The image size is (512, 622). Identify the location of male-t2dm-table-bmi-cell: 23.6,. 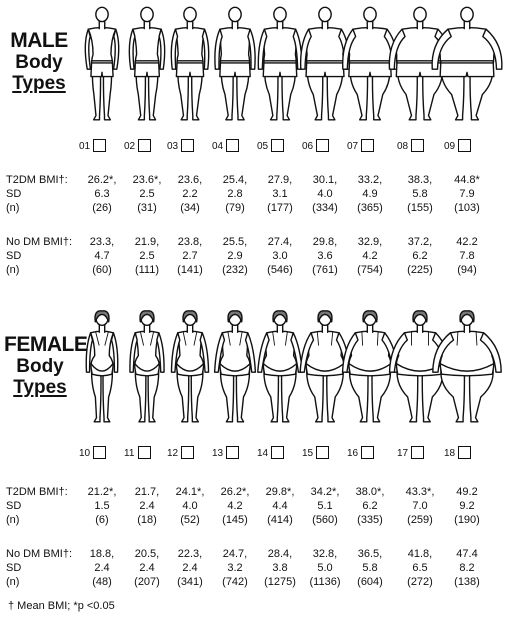
(190, 180).